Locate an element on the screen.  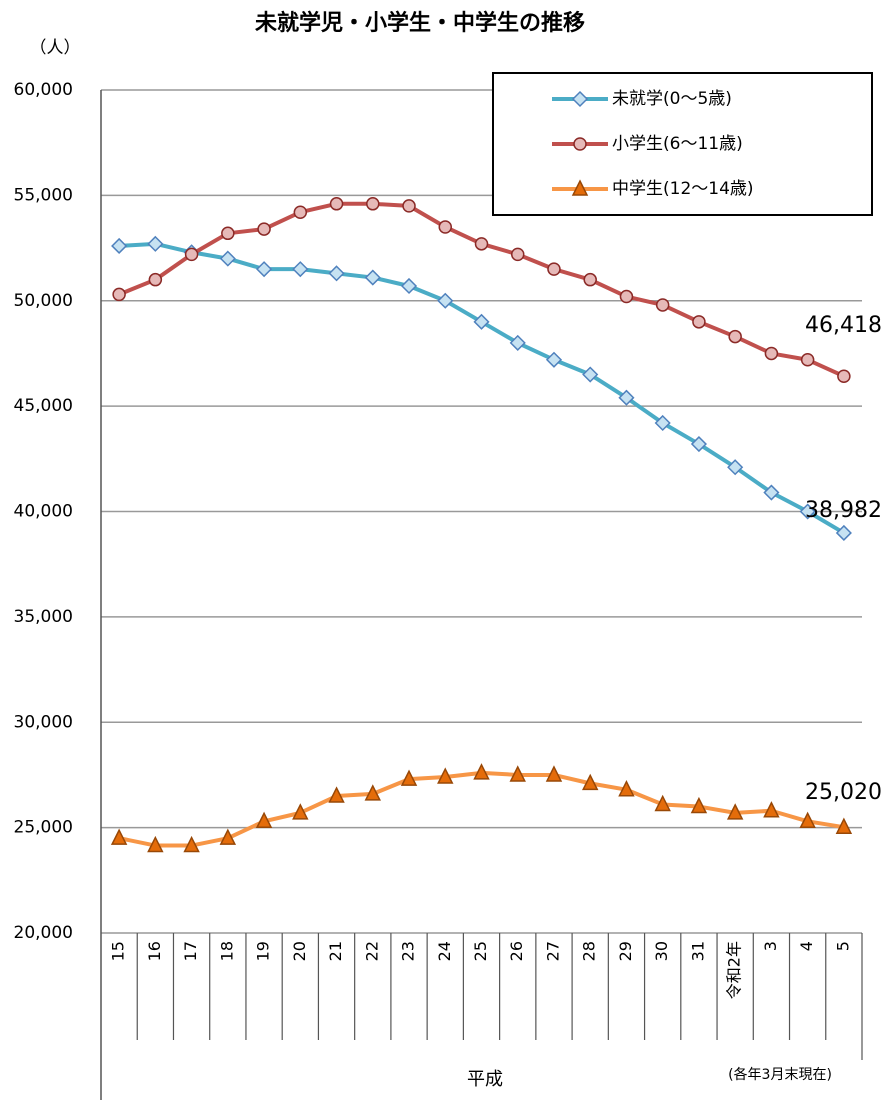
x-tick-label: 4 is located at coordinates (806, 946).